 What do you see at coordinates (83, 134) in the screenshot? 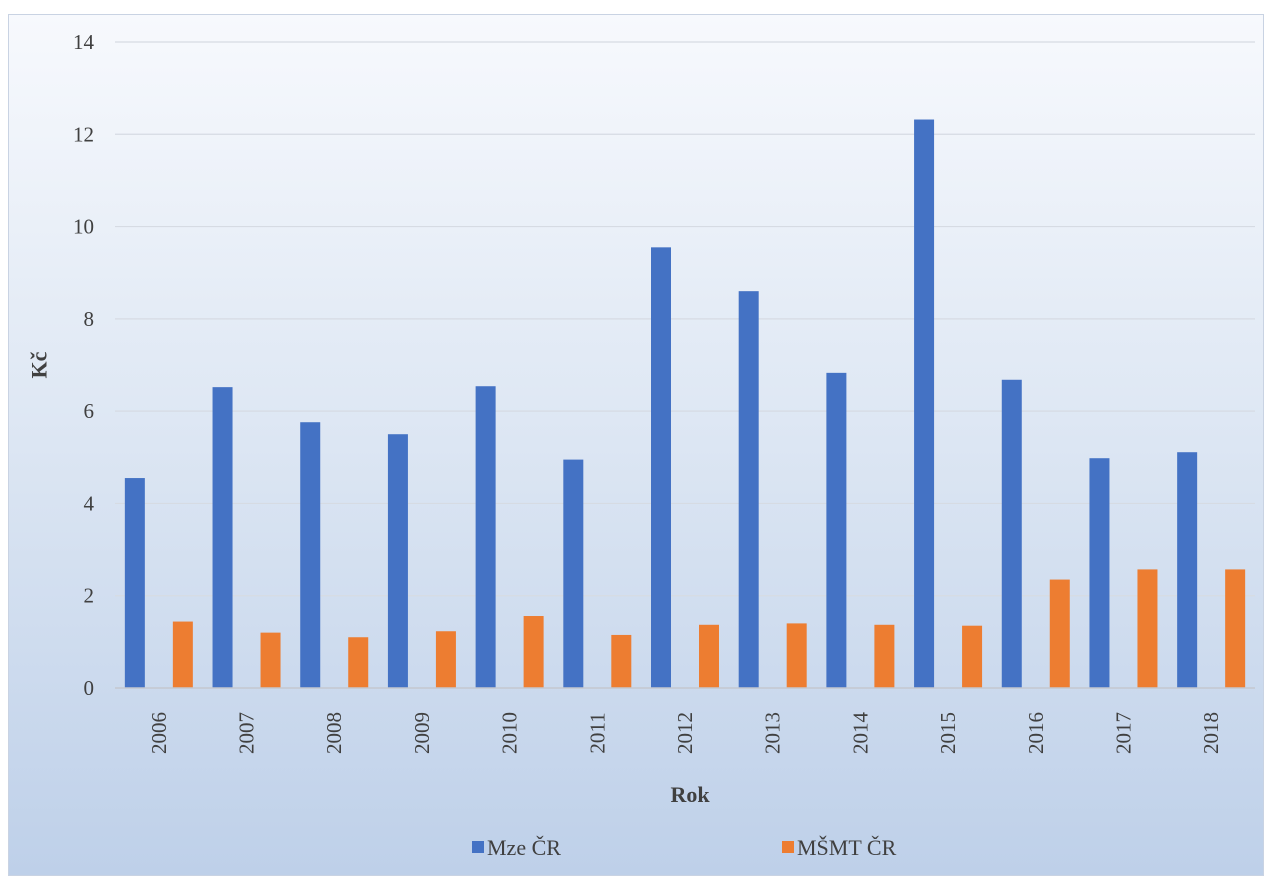
I see `y-tick-label: 12` at bounding box center [83, 134].